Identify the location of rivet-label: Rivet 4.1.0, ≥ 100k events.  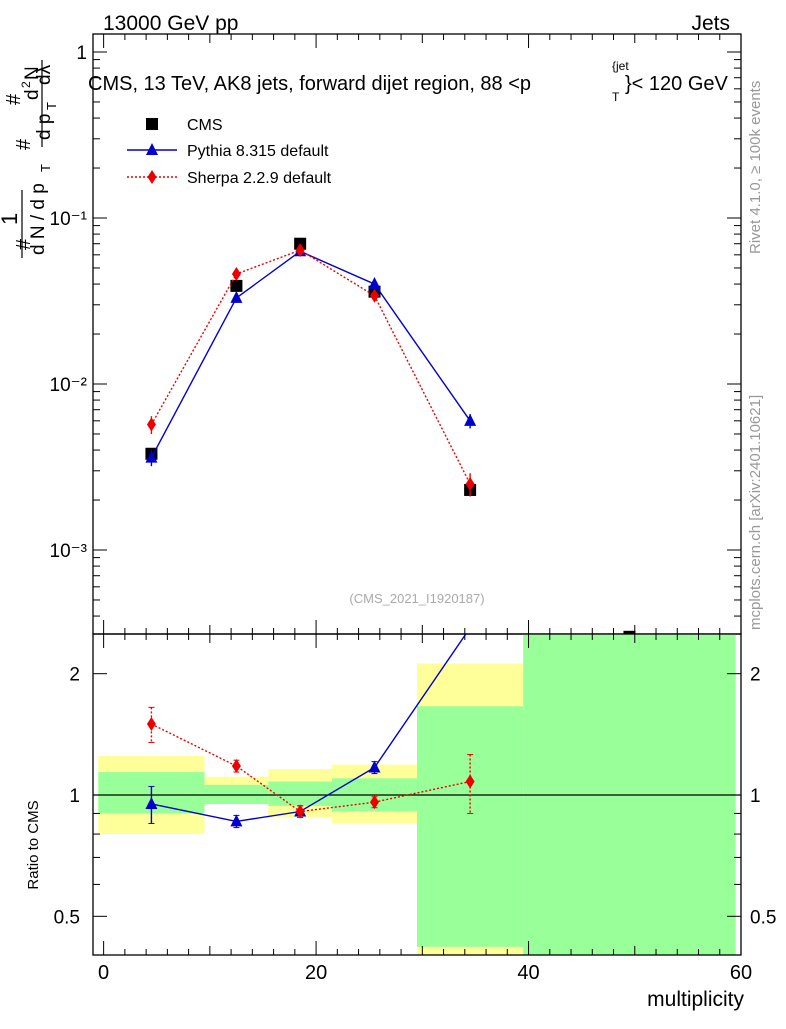
(755, 167).